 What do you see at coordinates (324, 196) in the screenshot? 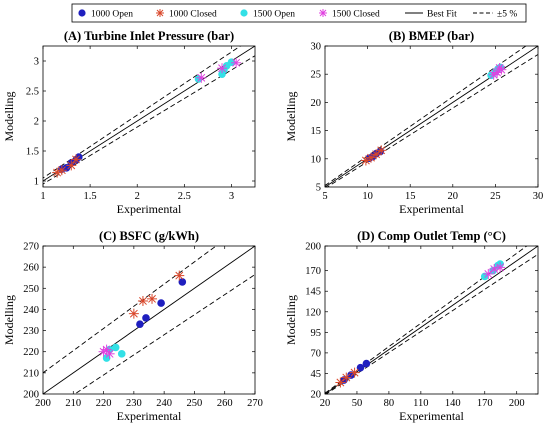
I see `x-tick-label: 5` at bounding box center [324, 196].